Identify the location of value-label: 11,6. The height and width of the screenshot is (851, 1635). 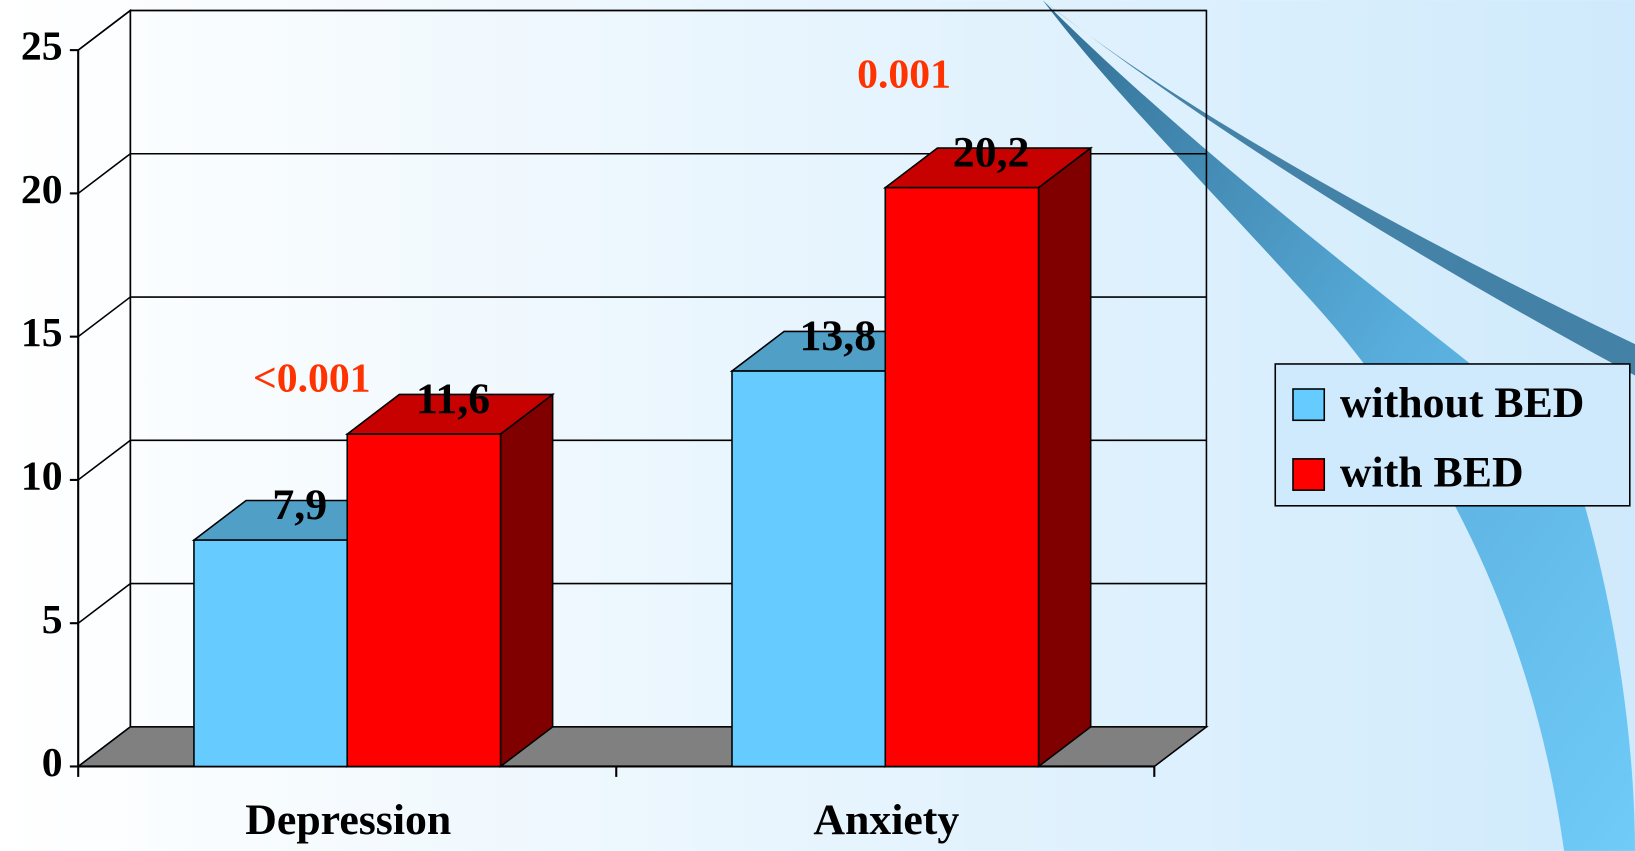
(453, 399).